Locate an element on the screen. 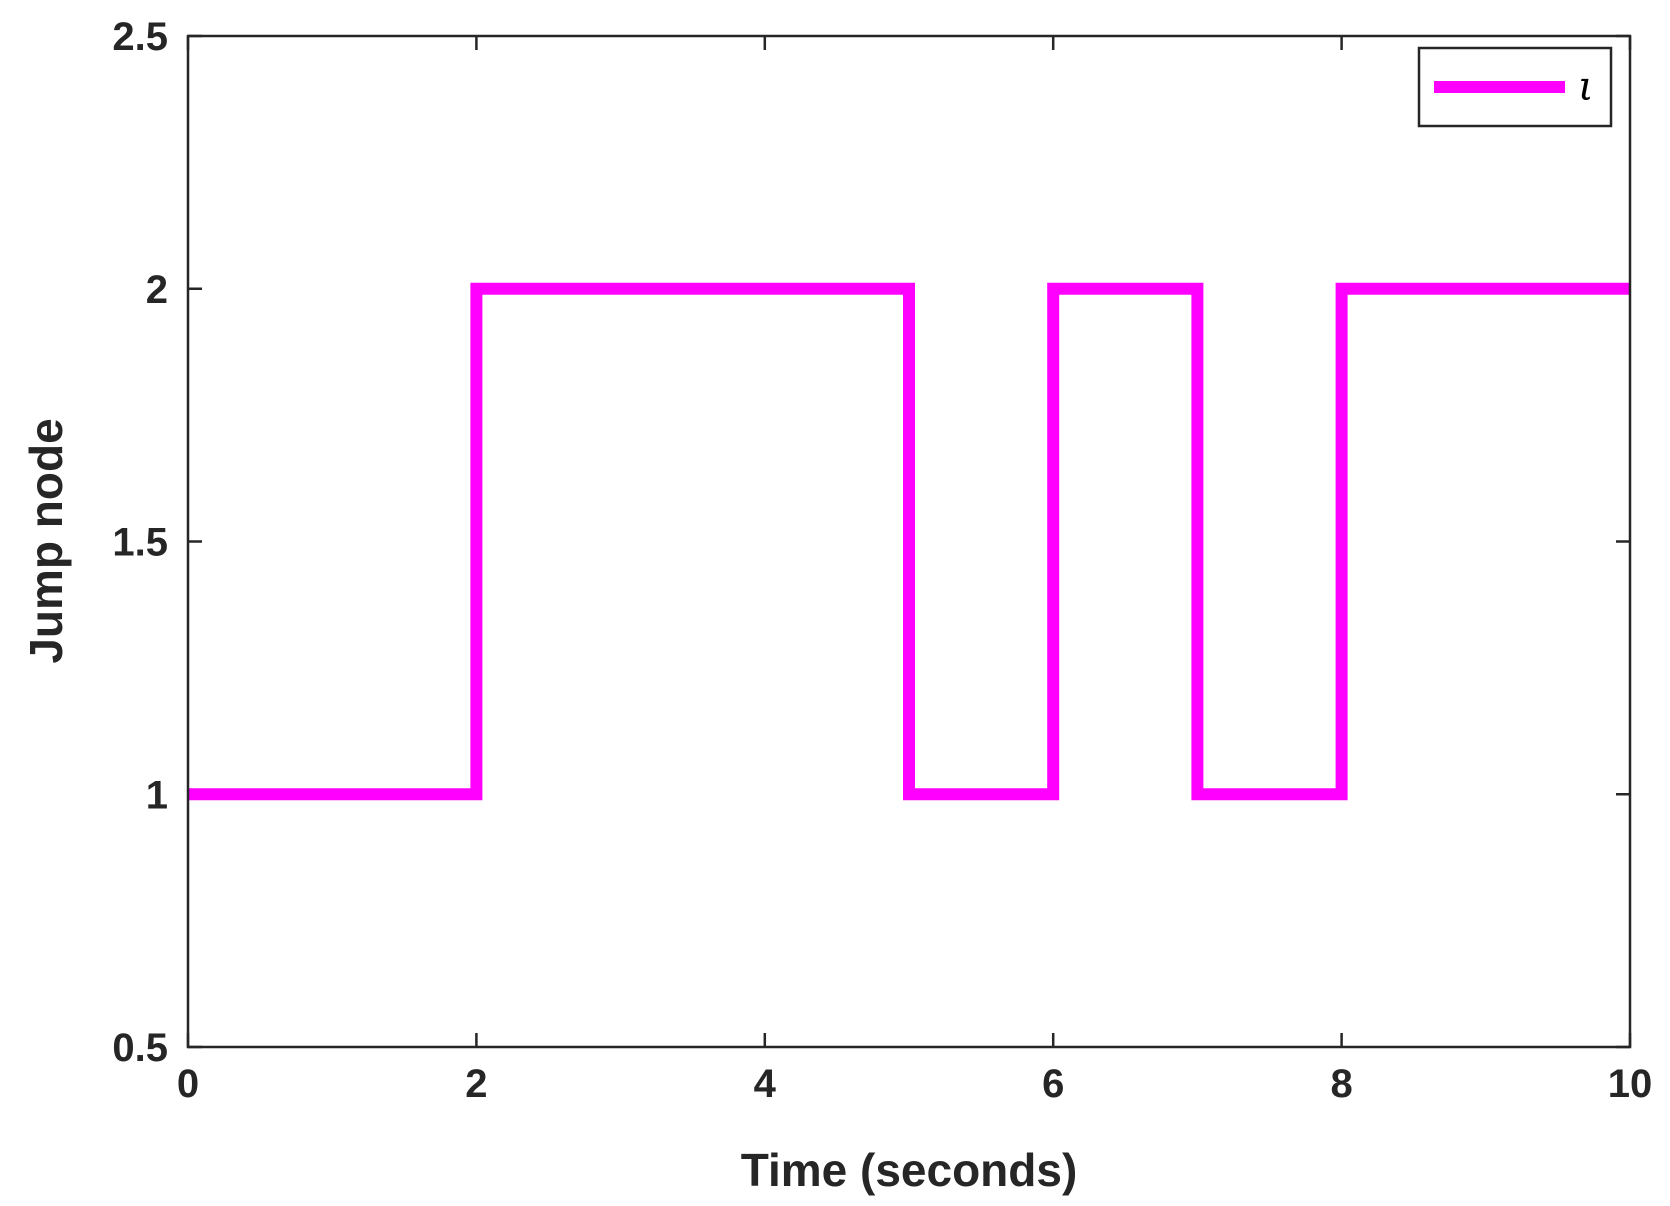  y-tick-label: 2.5 is located at coordinates (140, 37).